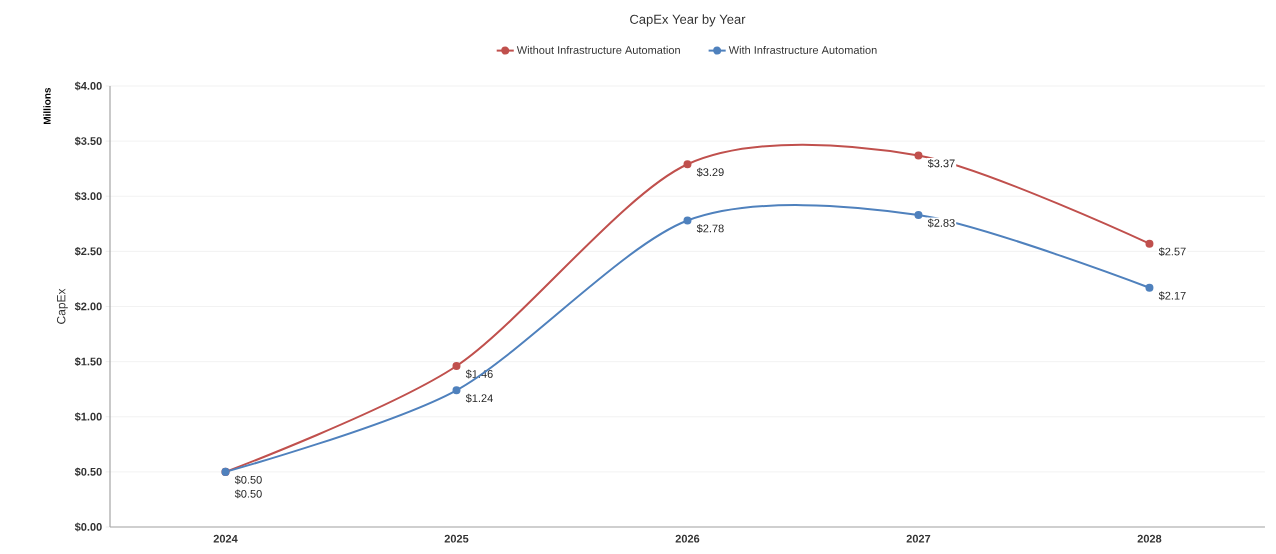  I want to click on data-label: $2.78, so click(710, 228).